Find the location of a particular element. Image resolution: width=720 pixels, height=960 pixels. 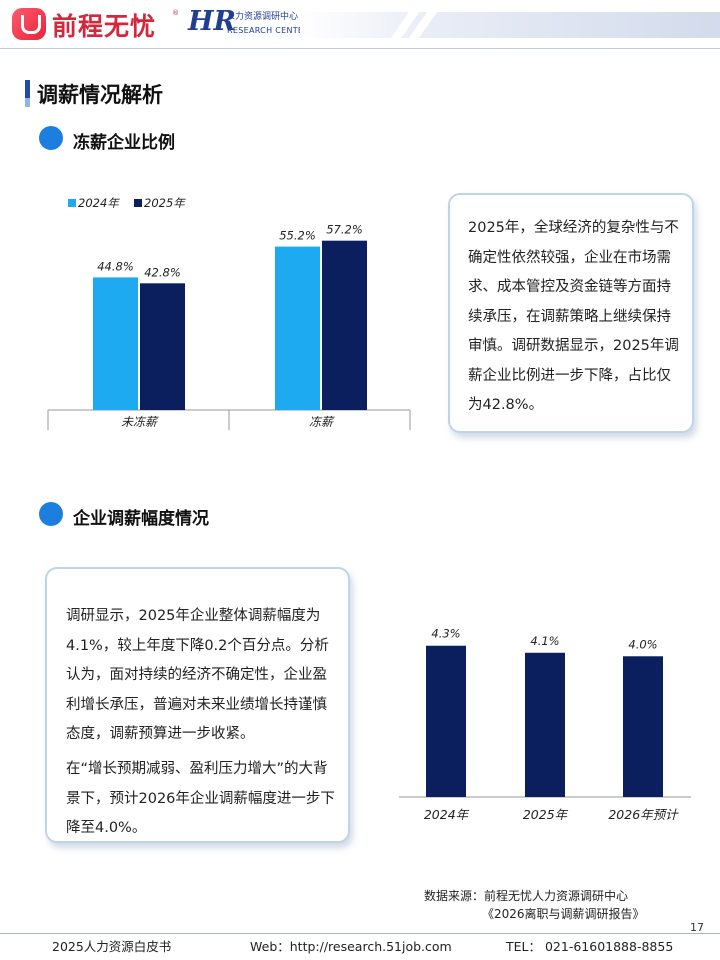

header-decor-band is located at coordinates (510, 25).